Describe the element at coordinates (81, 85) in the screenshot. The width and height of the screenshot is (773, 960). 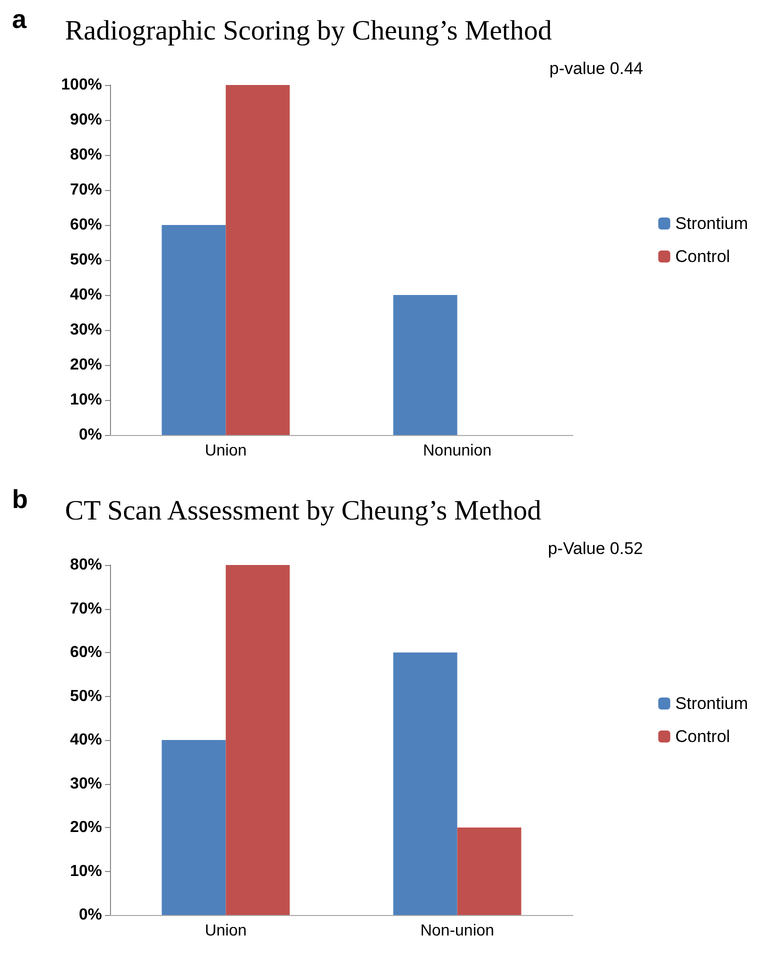
I see `y-tick-label: 100%` at that location.